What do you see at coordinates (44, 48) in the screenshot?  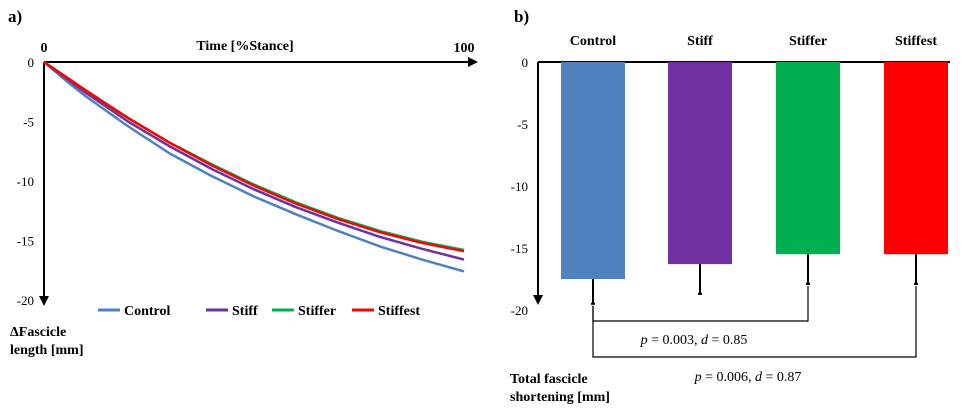 I see `panel-a-x-tick-label: 0` at bounding box center [44, 48].